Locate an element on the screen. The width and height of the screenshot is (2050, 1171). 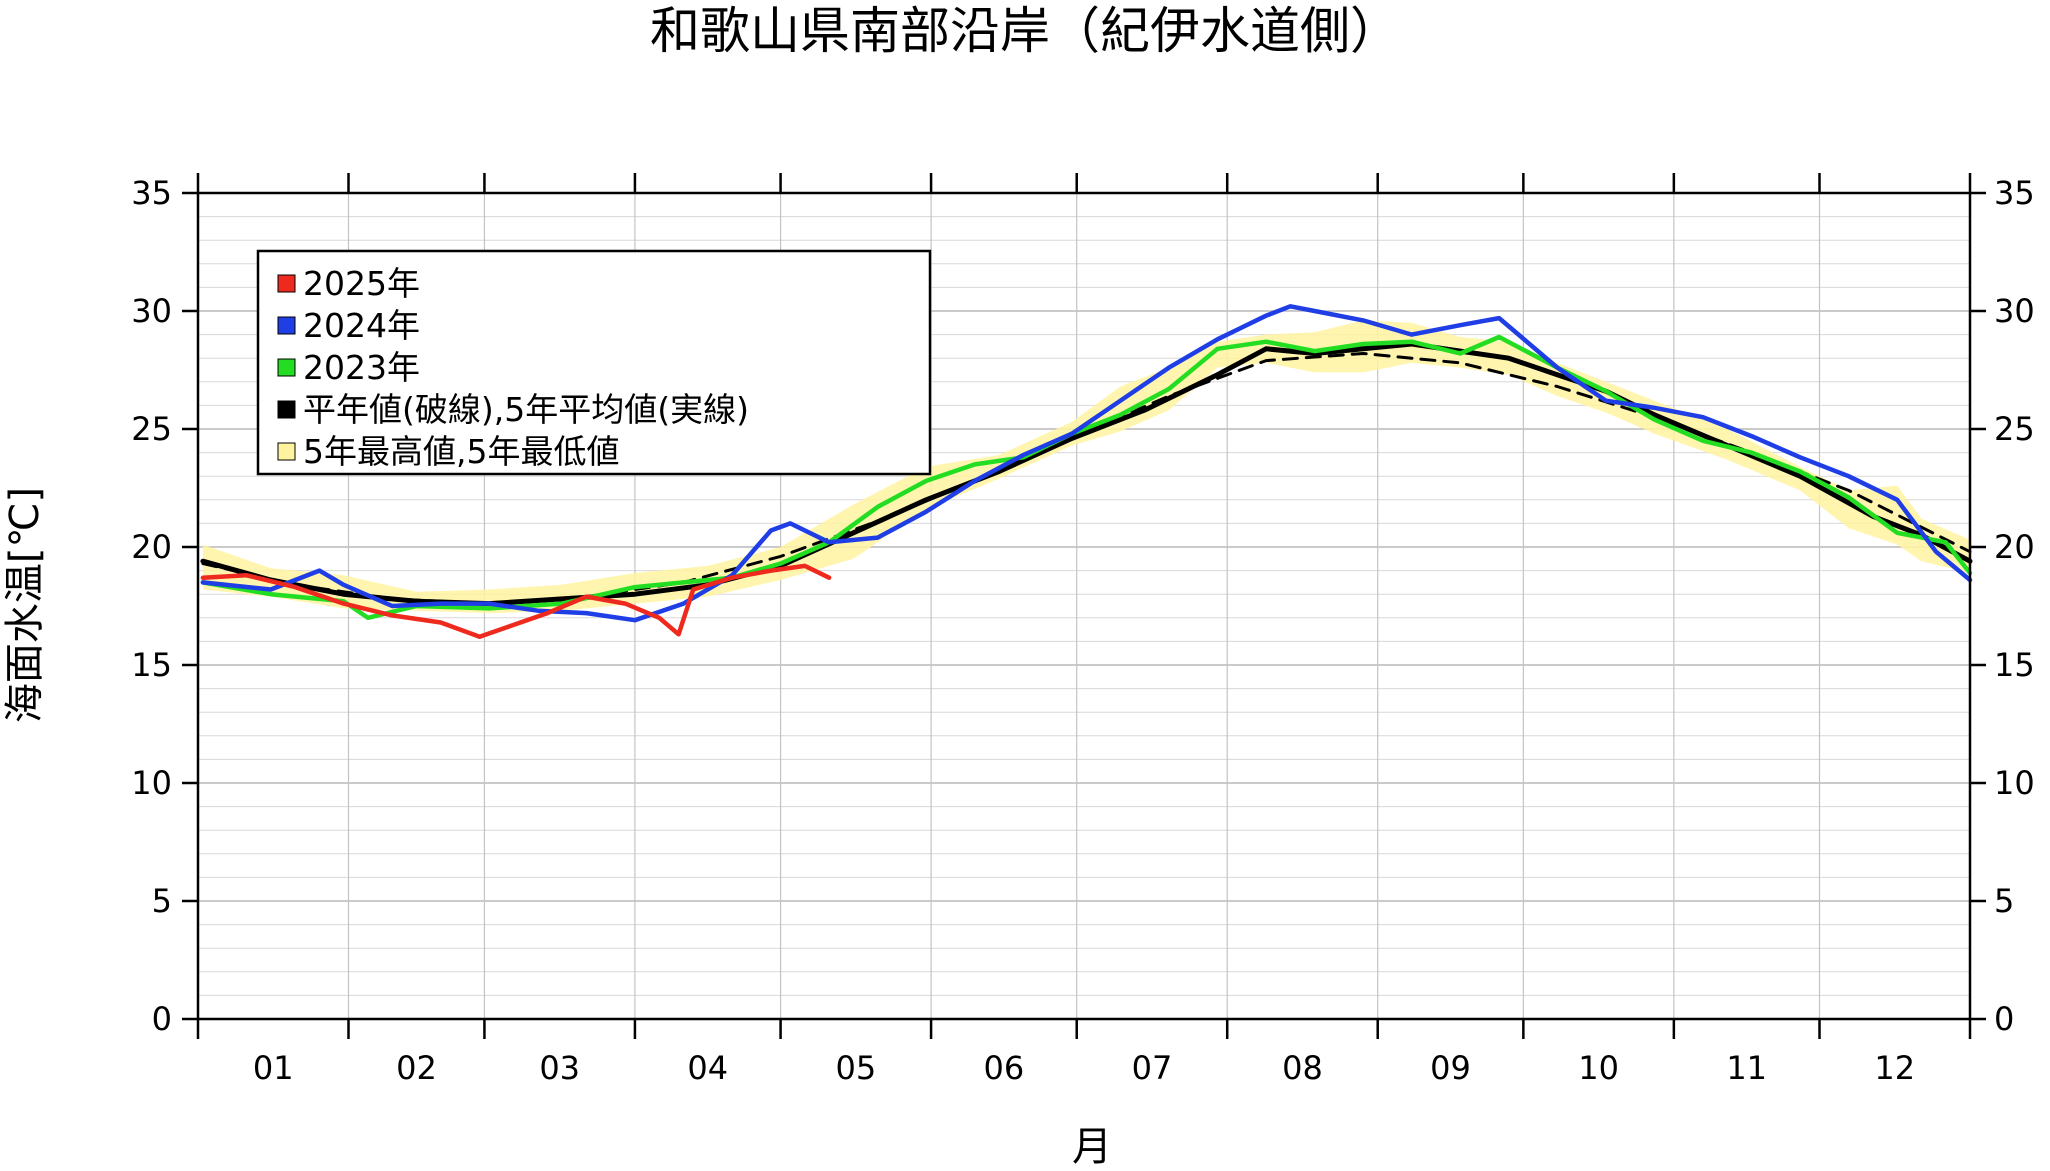
chart-title: 和歌山県南部沿岸（紀伊水道側） is located at coordinates (1025, 31).